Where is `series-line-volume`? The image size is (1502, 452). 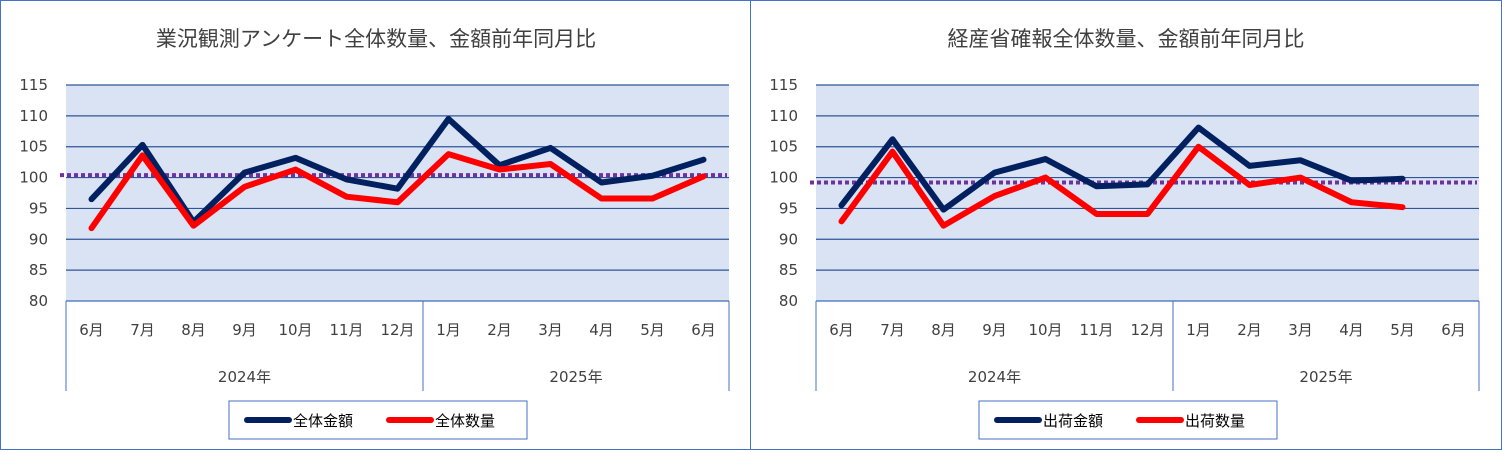 series-line-volume is located at coordinates (1122, 186).